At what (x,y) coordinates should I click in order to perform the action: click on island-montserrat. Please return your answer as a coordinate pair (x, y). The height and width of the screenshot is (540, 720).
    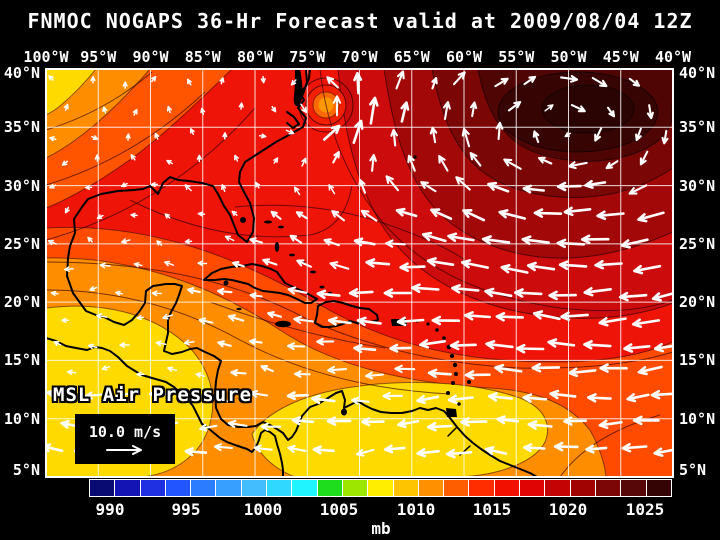
    Looking at the image, I should click on (444, 338).